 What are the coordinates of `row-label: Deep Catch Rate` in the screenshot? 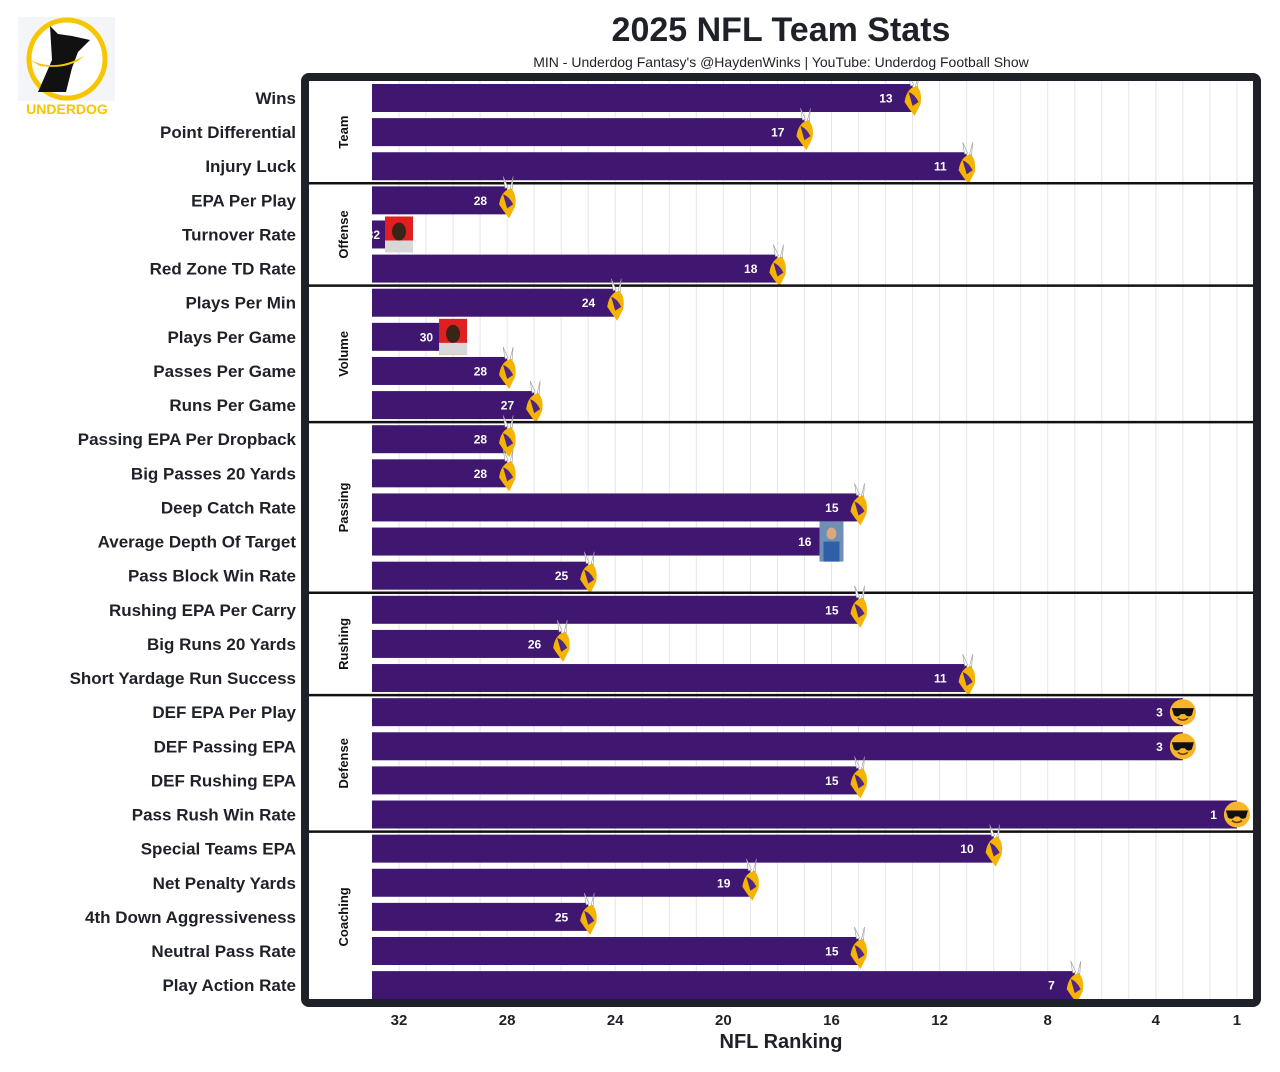 It's located at (228, 507).